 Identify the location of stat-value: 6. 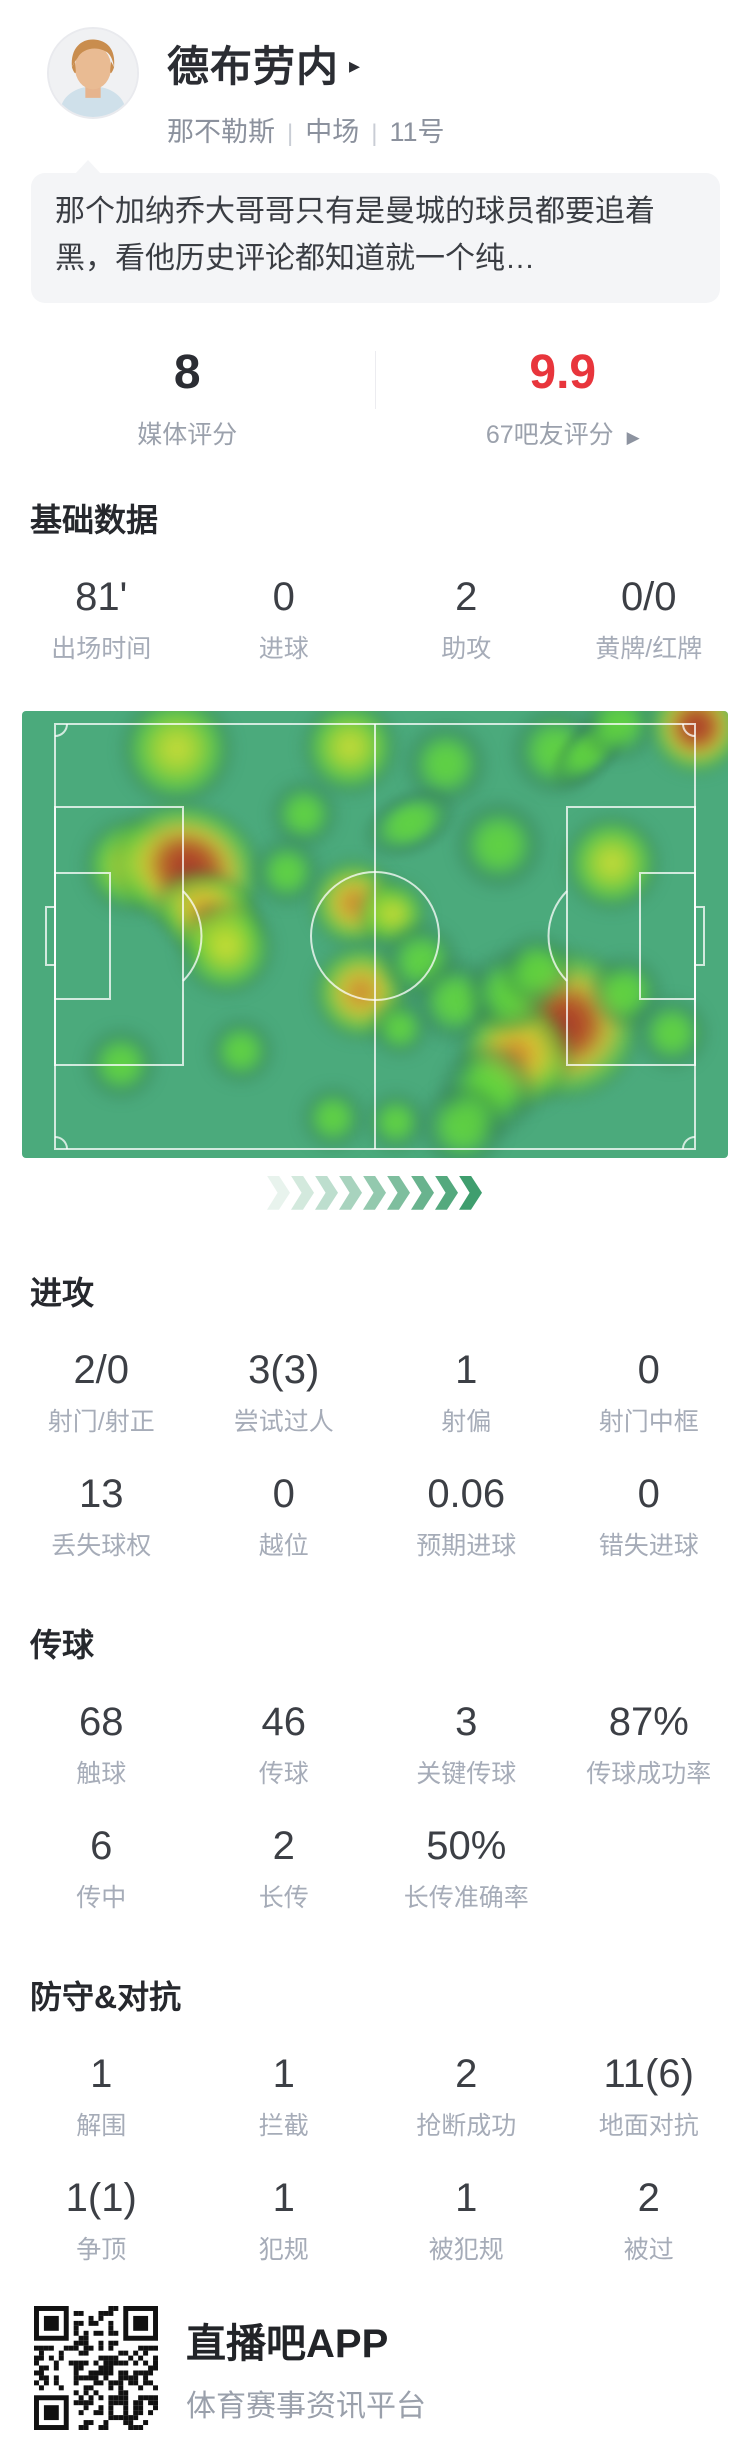
(101, 1846).